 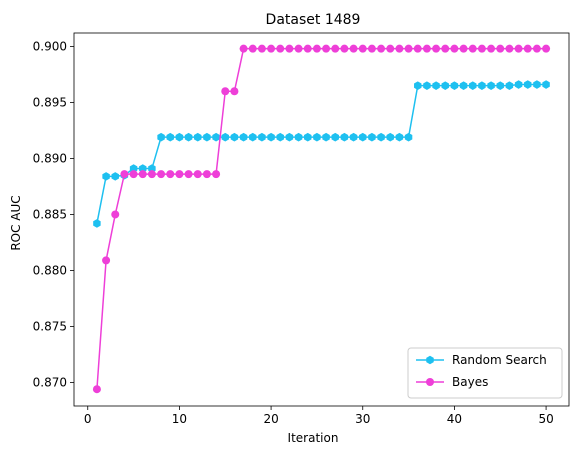 I want to click on y-tick-label: 0.885, so click(x=50, y=214).